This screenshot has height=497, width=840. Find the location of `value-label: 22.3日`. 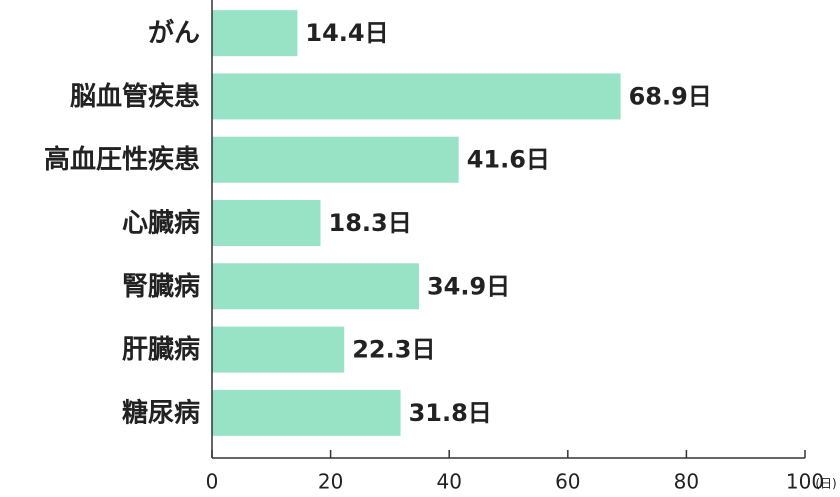

value-label: 22.3日 is located at coordinates (393, 350).